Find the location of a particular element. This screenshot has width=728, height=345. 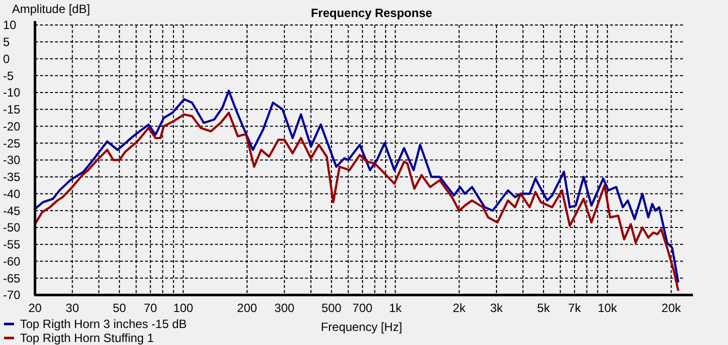

y-tick-label: -55 is located at coordinates (12, 245).